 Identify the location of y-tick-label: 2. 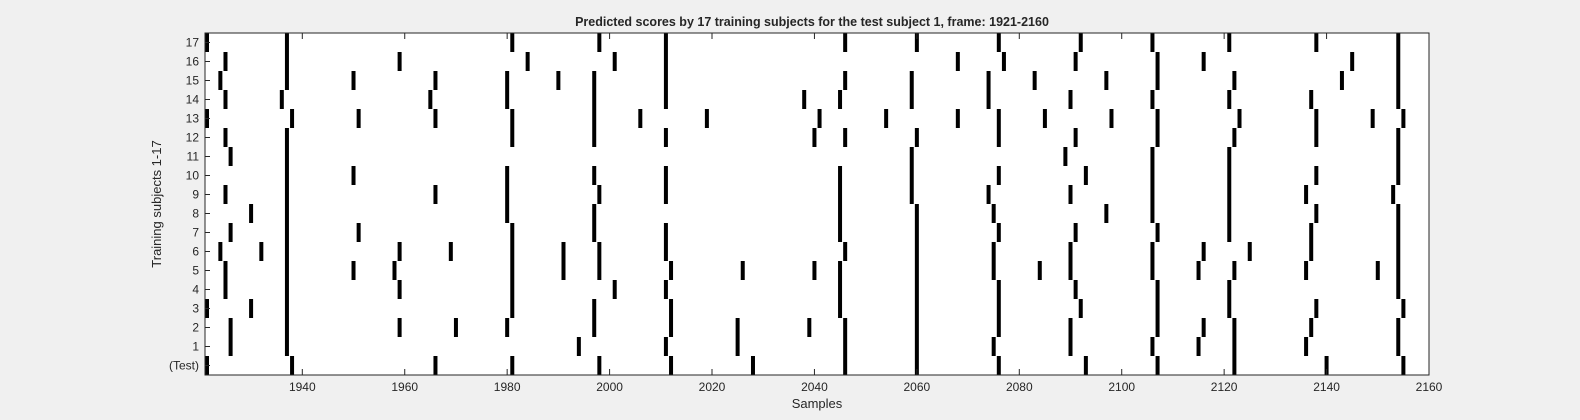
(195, 328).